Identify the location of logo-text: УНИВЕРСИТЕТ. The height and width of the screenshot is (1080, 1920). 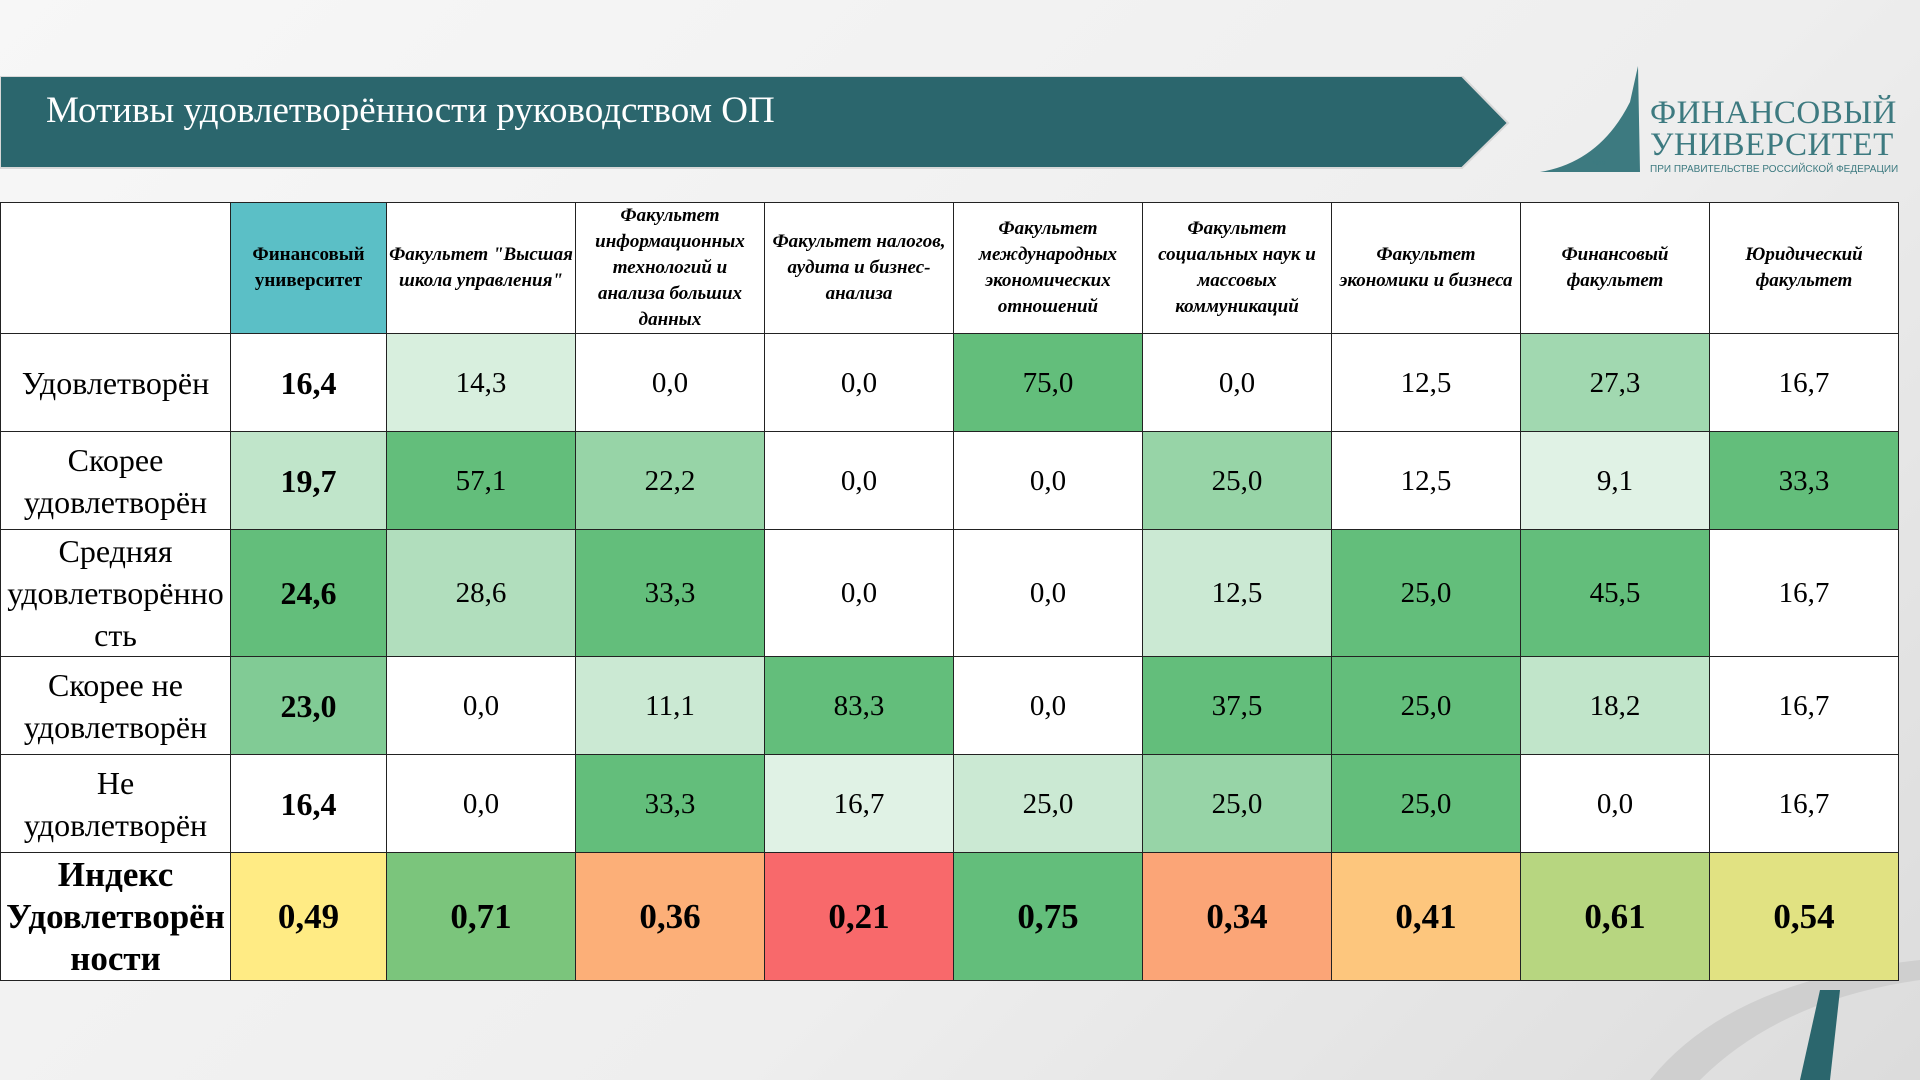
(1772, 145).